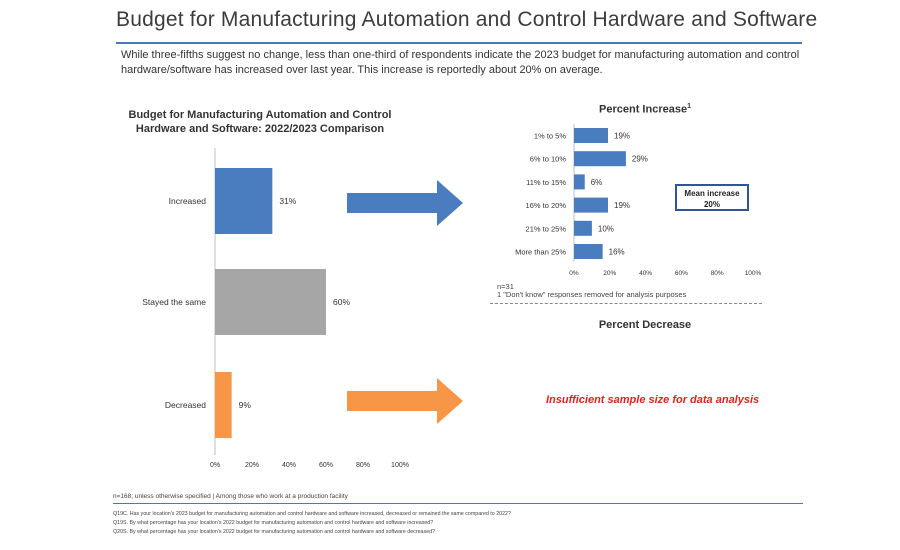 This screenshot has height=550, width=900. Describe the element at coordinates (215, 465) in the screenshot. I see `main-x-tick-label: 0%` at that location.